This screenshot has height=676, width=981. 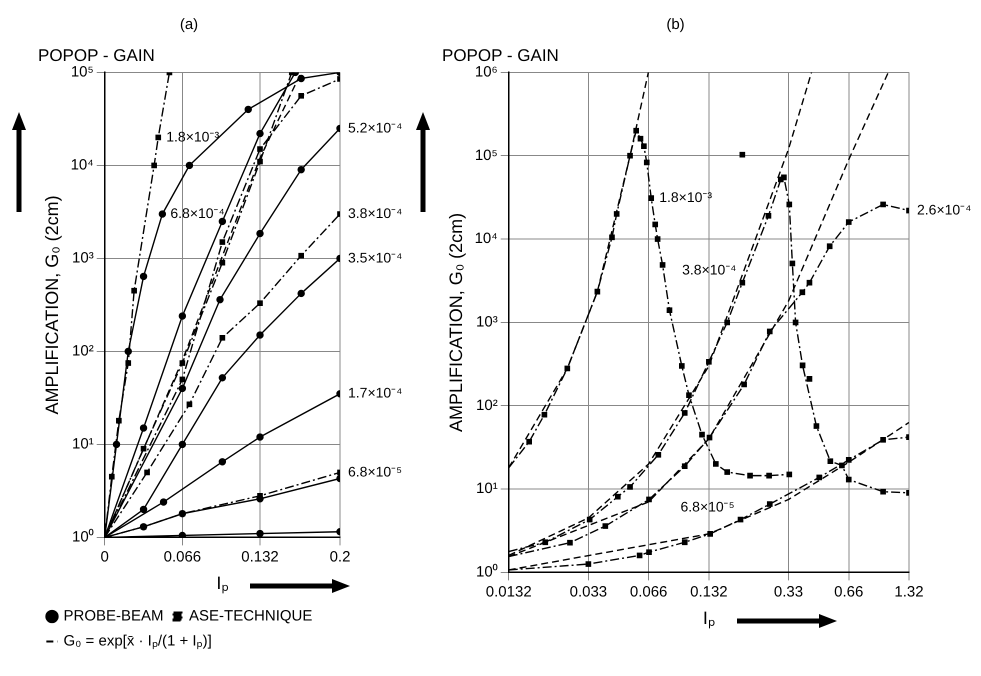 I want to click on legend-label: G₀ = exp[x̄ · Iₚ/(1 + Iₚ)], so click(x=138, y=641).